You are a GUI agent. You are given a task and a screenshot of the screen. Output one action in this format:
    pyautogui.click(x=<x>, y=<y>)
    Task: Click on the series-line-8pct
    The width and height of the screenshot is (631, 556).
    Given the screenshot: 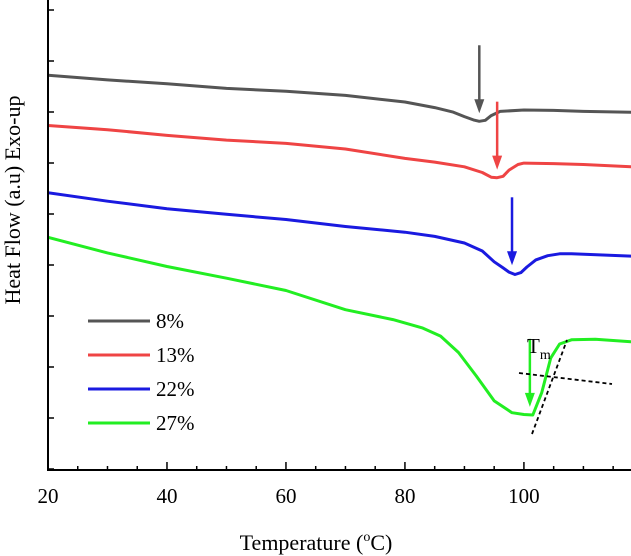 What is the action you would take?
    pyautogui.click(x=339, y=98)
    